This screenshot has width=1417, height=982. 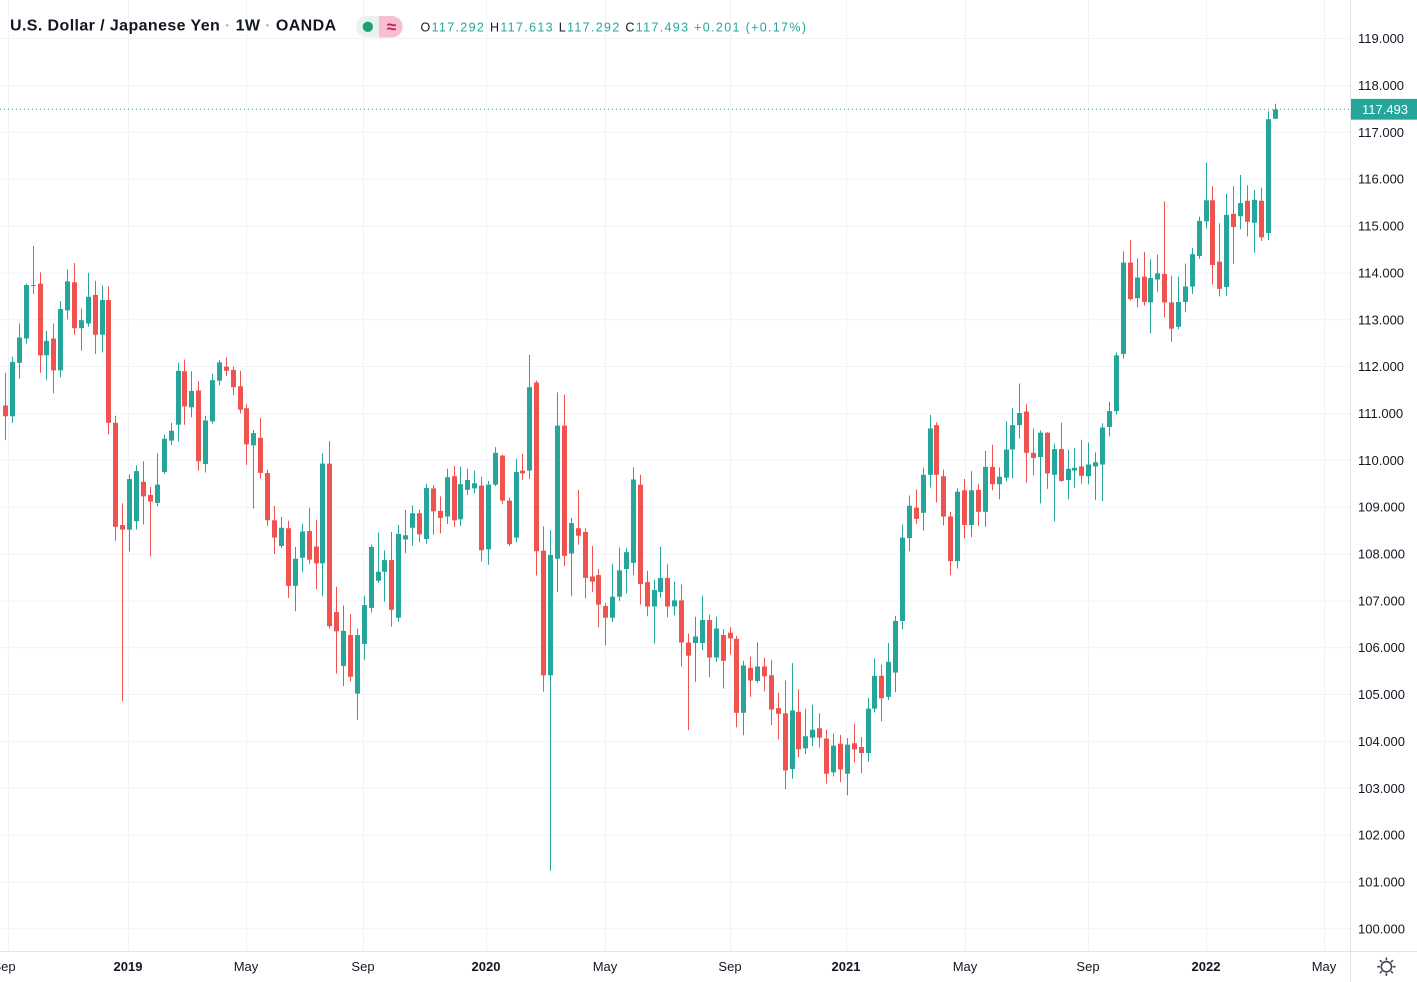 I want to click on svg-text: 100.000, so click(x=1381, y=928).